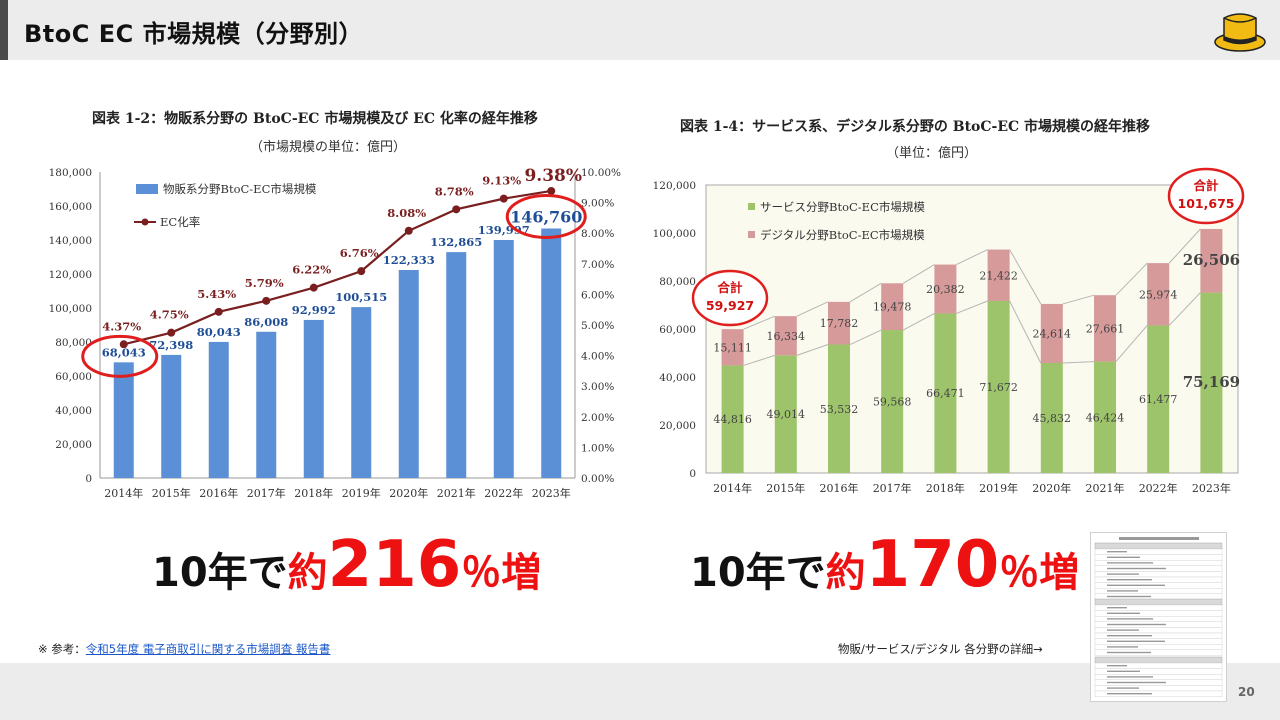 This screenshot has width=1280, height=720. What do you see at coordinates (597, 295) in the screenshot?
I see `y2-tick-label: 6.00%` at bounding box center [597, 295].